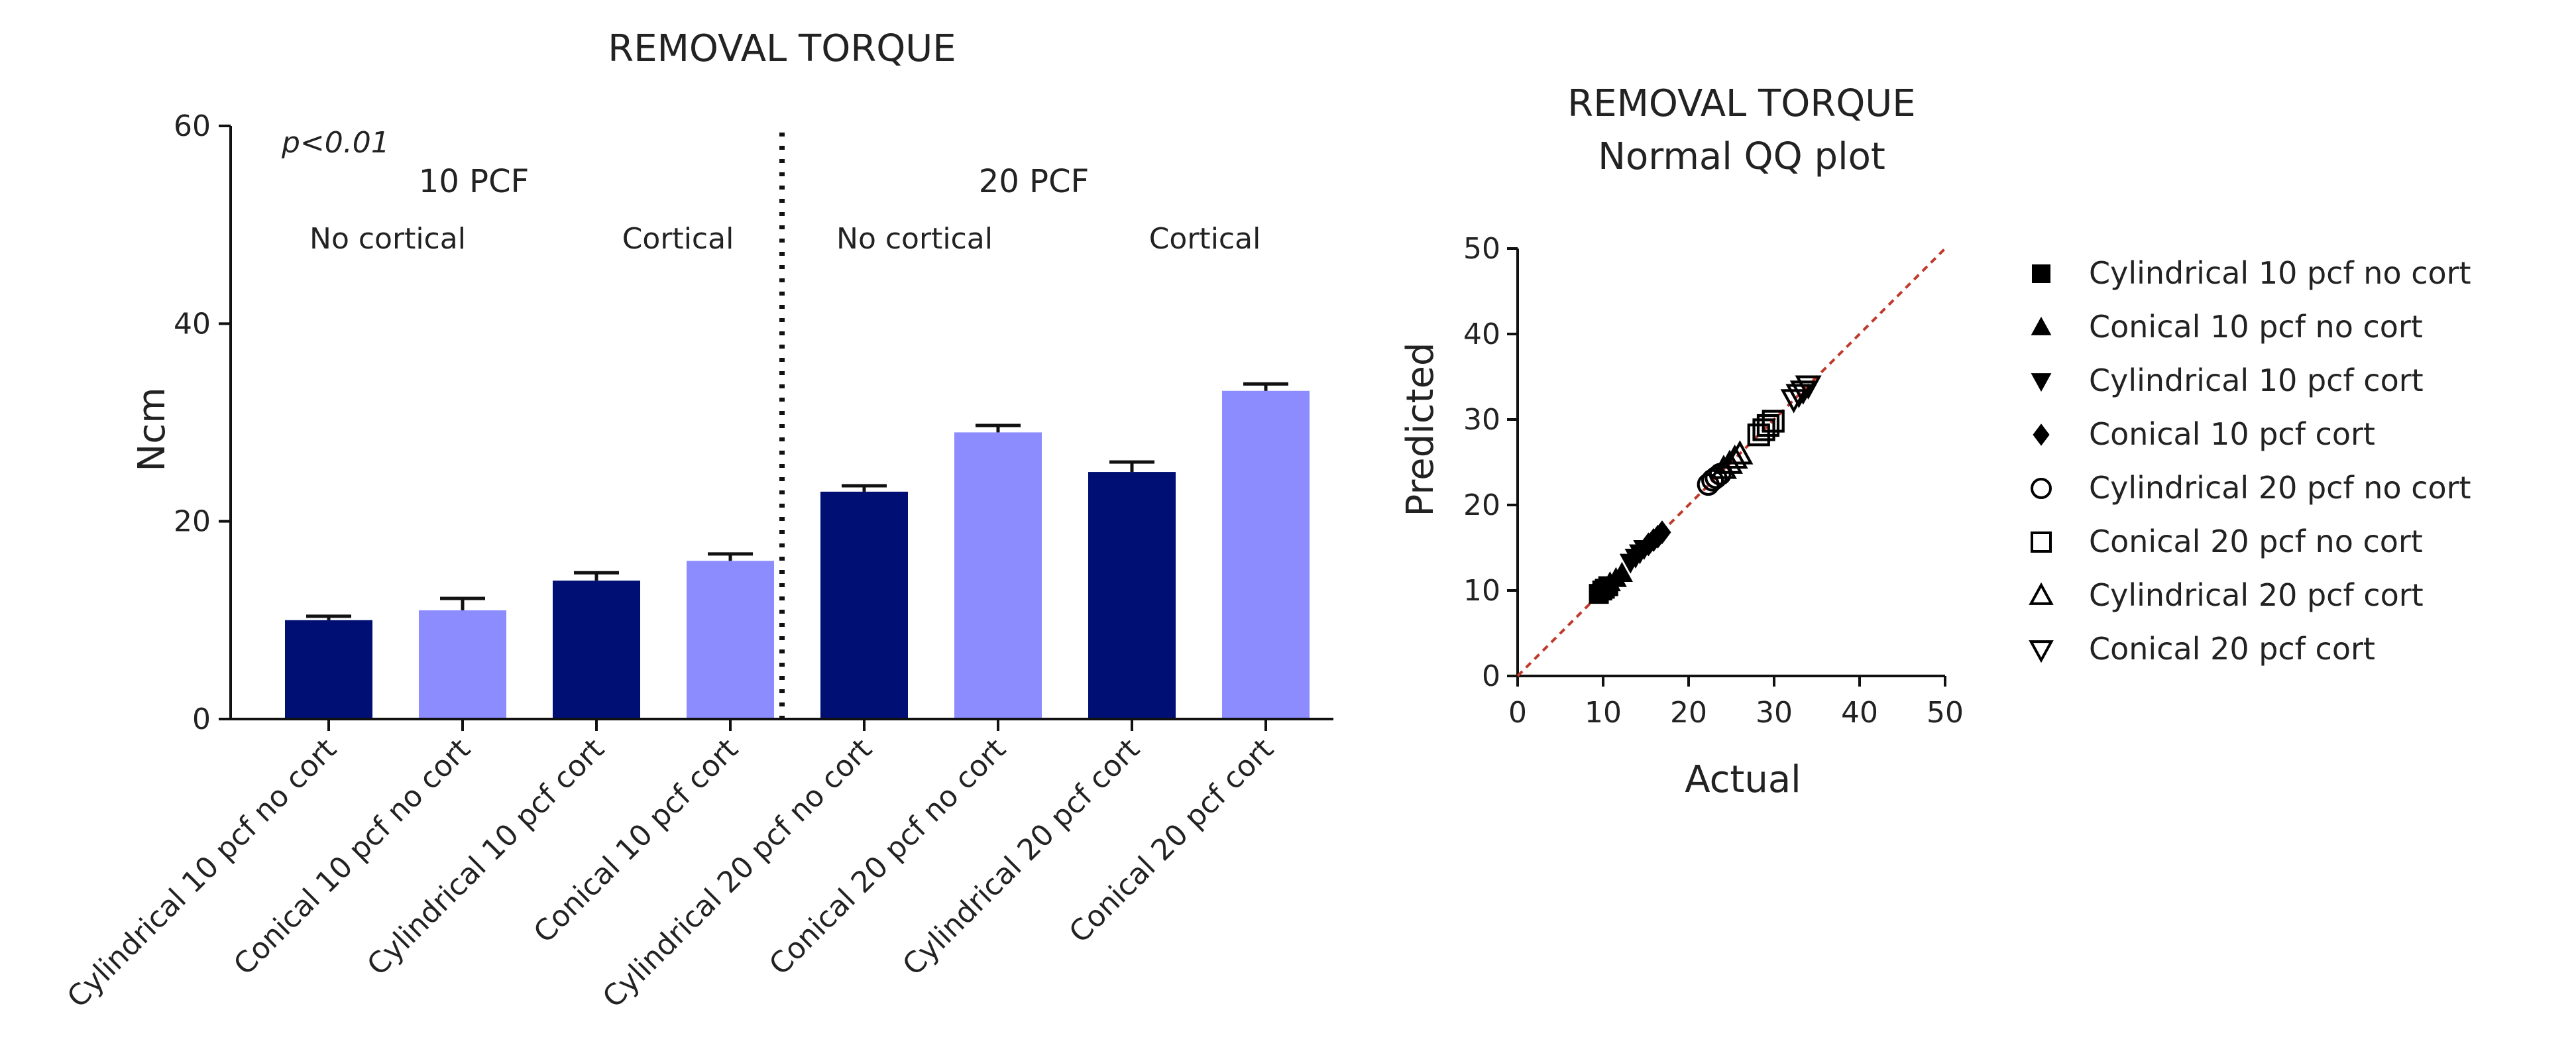 The height and width of the screenshot is (1061, 2576). I want to click on legend-item-label: Cylindrical 10 pcf cort, so click(2257, 380).